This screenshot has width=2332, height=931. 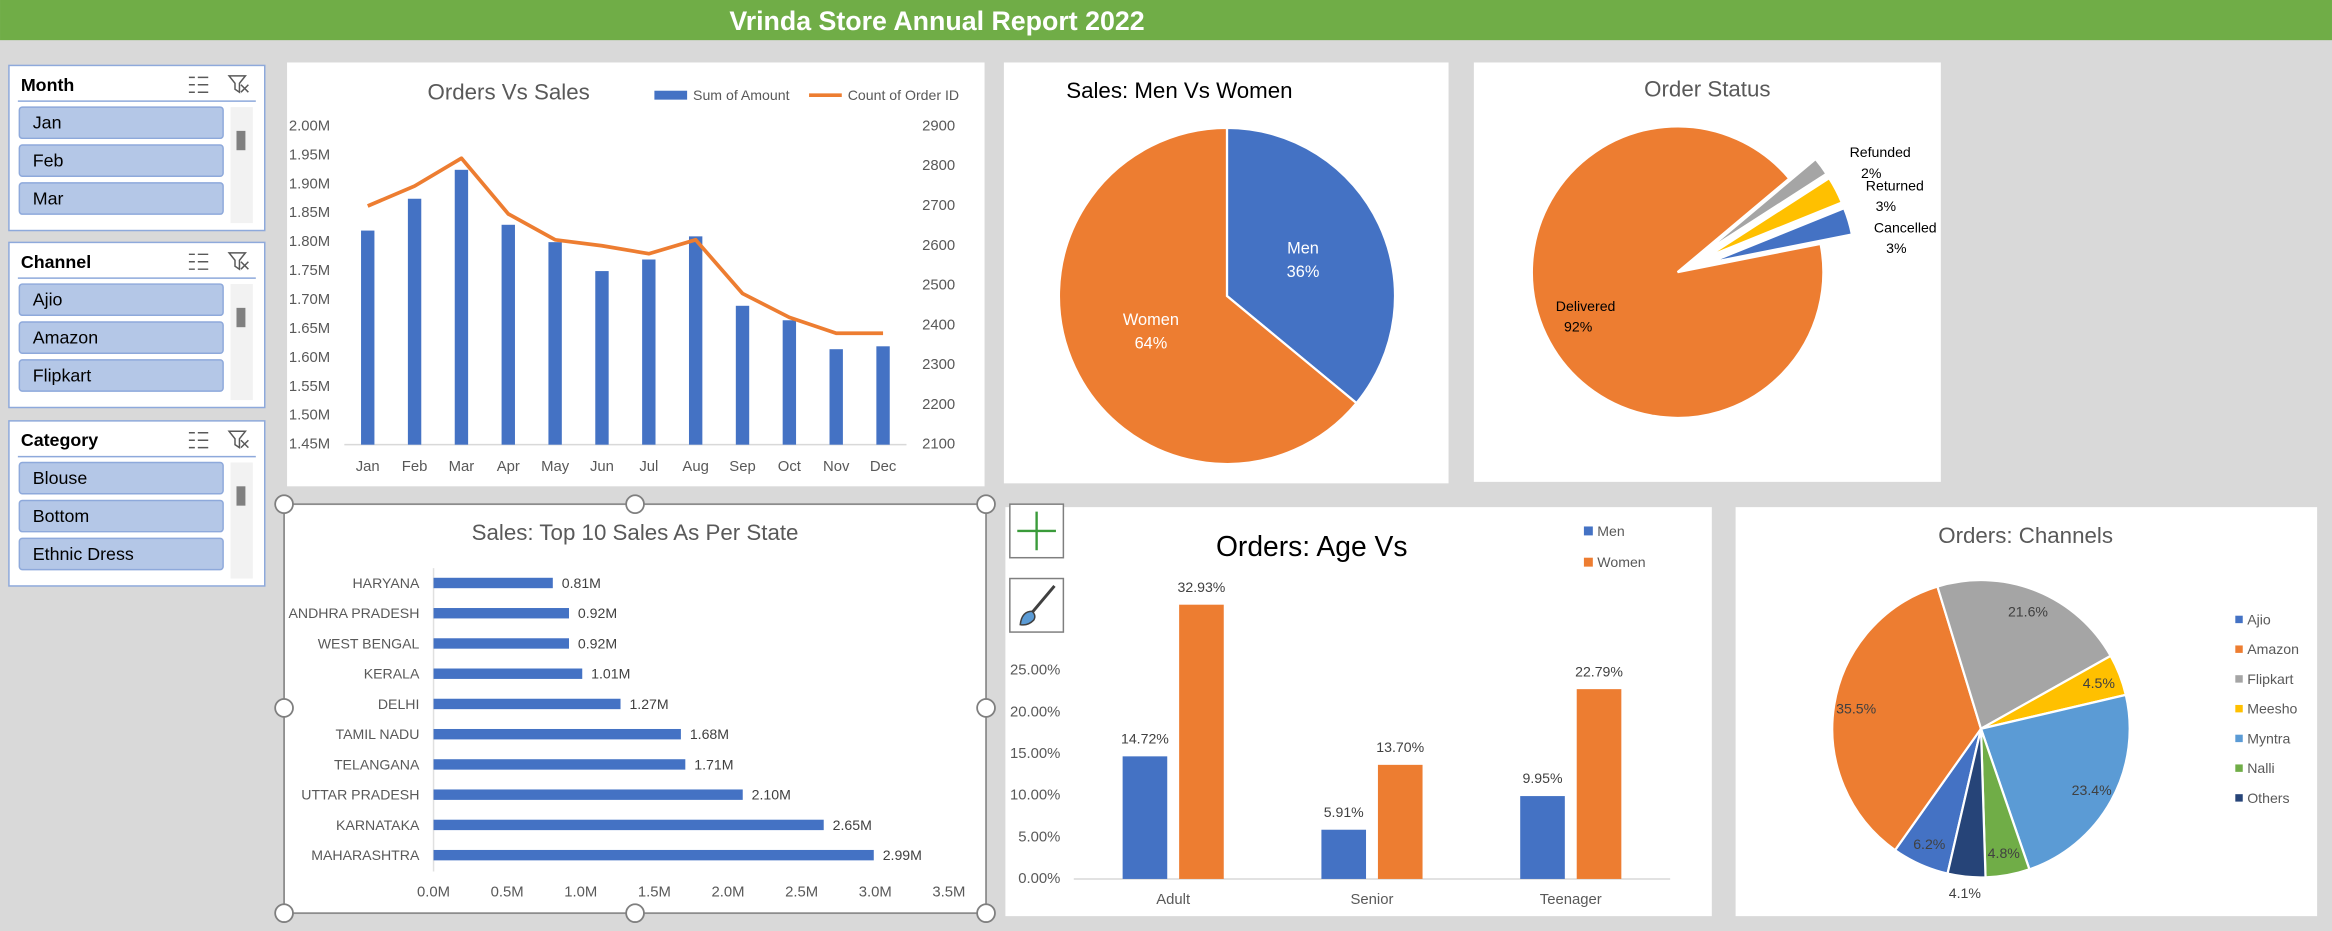 I want to click on y-tick-label: DELHI, so click(x=399, y=704).